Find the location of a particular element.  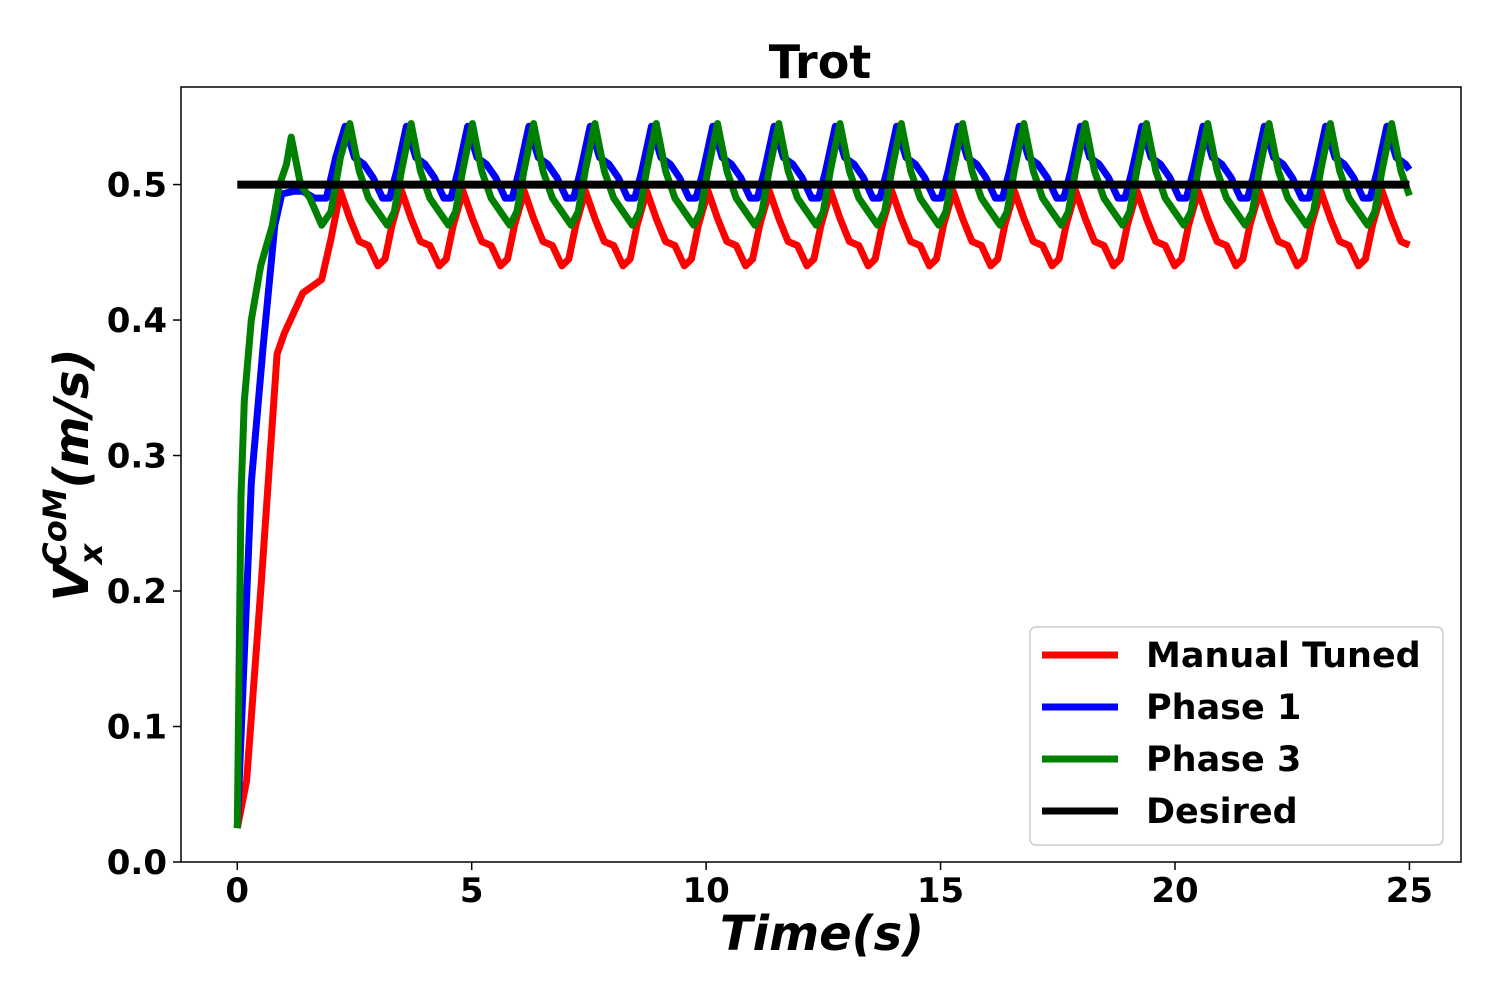

legend-box is located at coordinates (1236, 736).